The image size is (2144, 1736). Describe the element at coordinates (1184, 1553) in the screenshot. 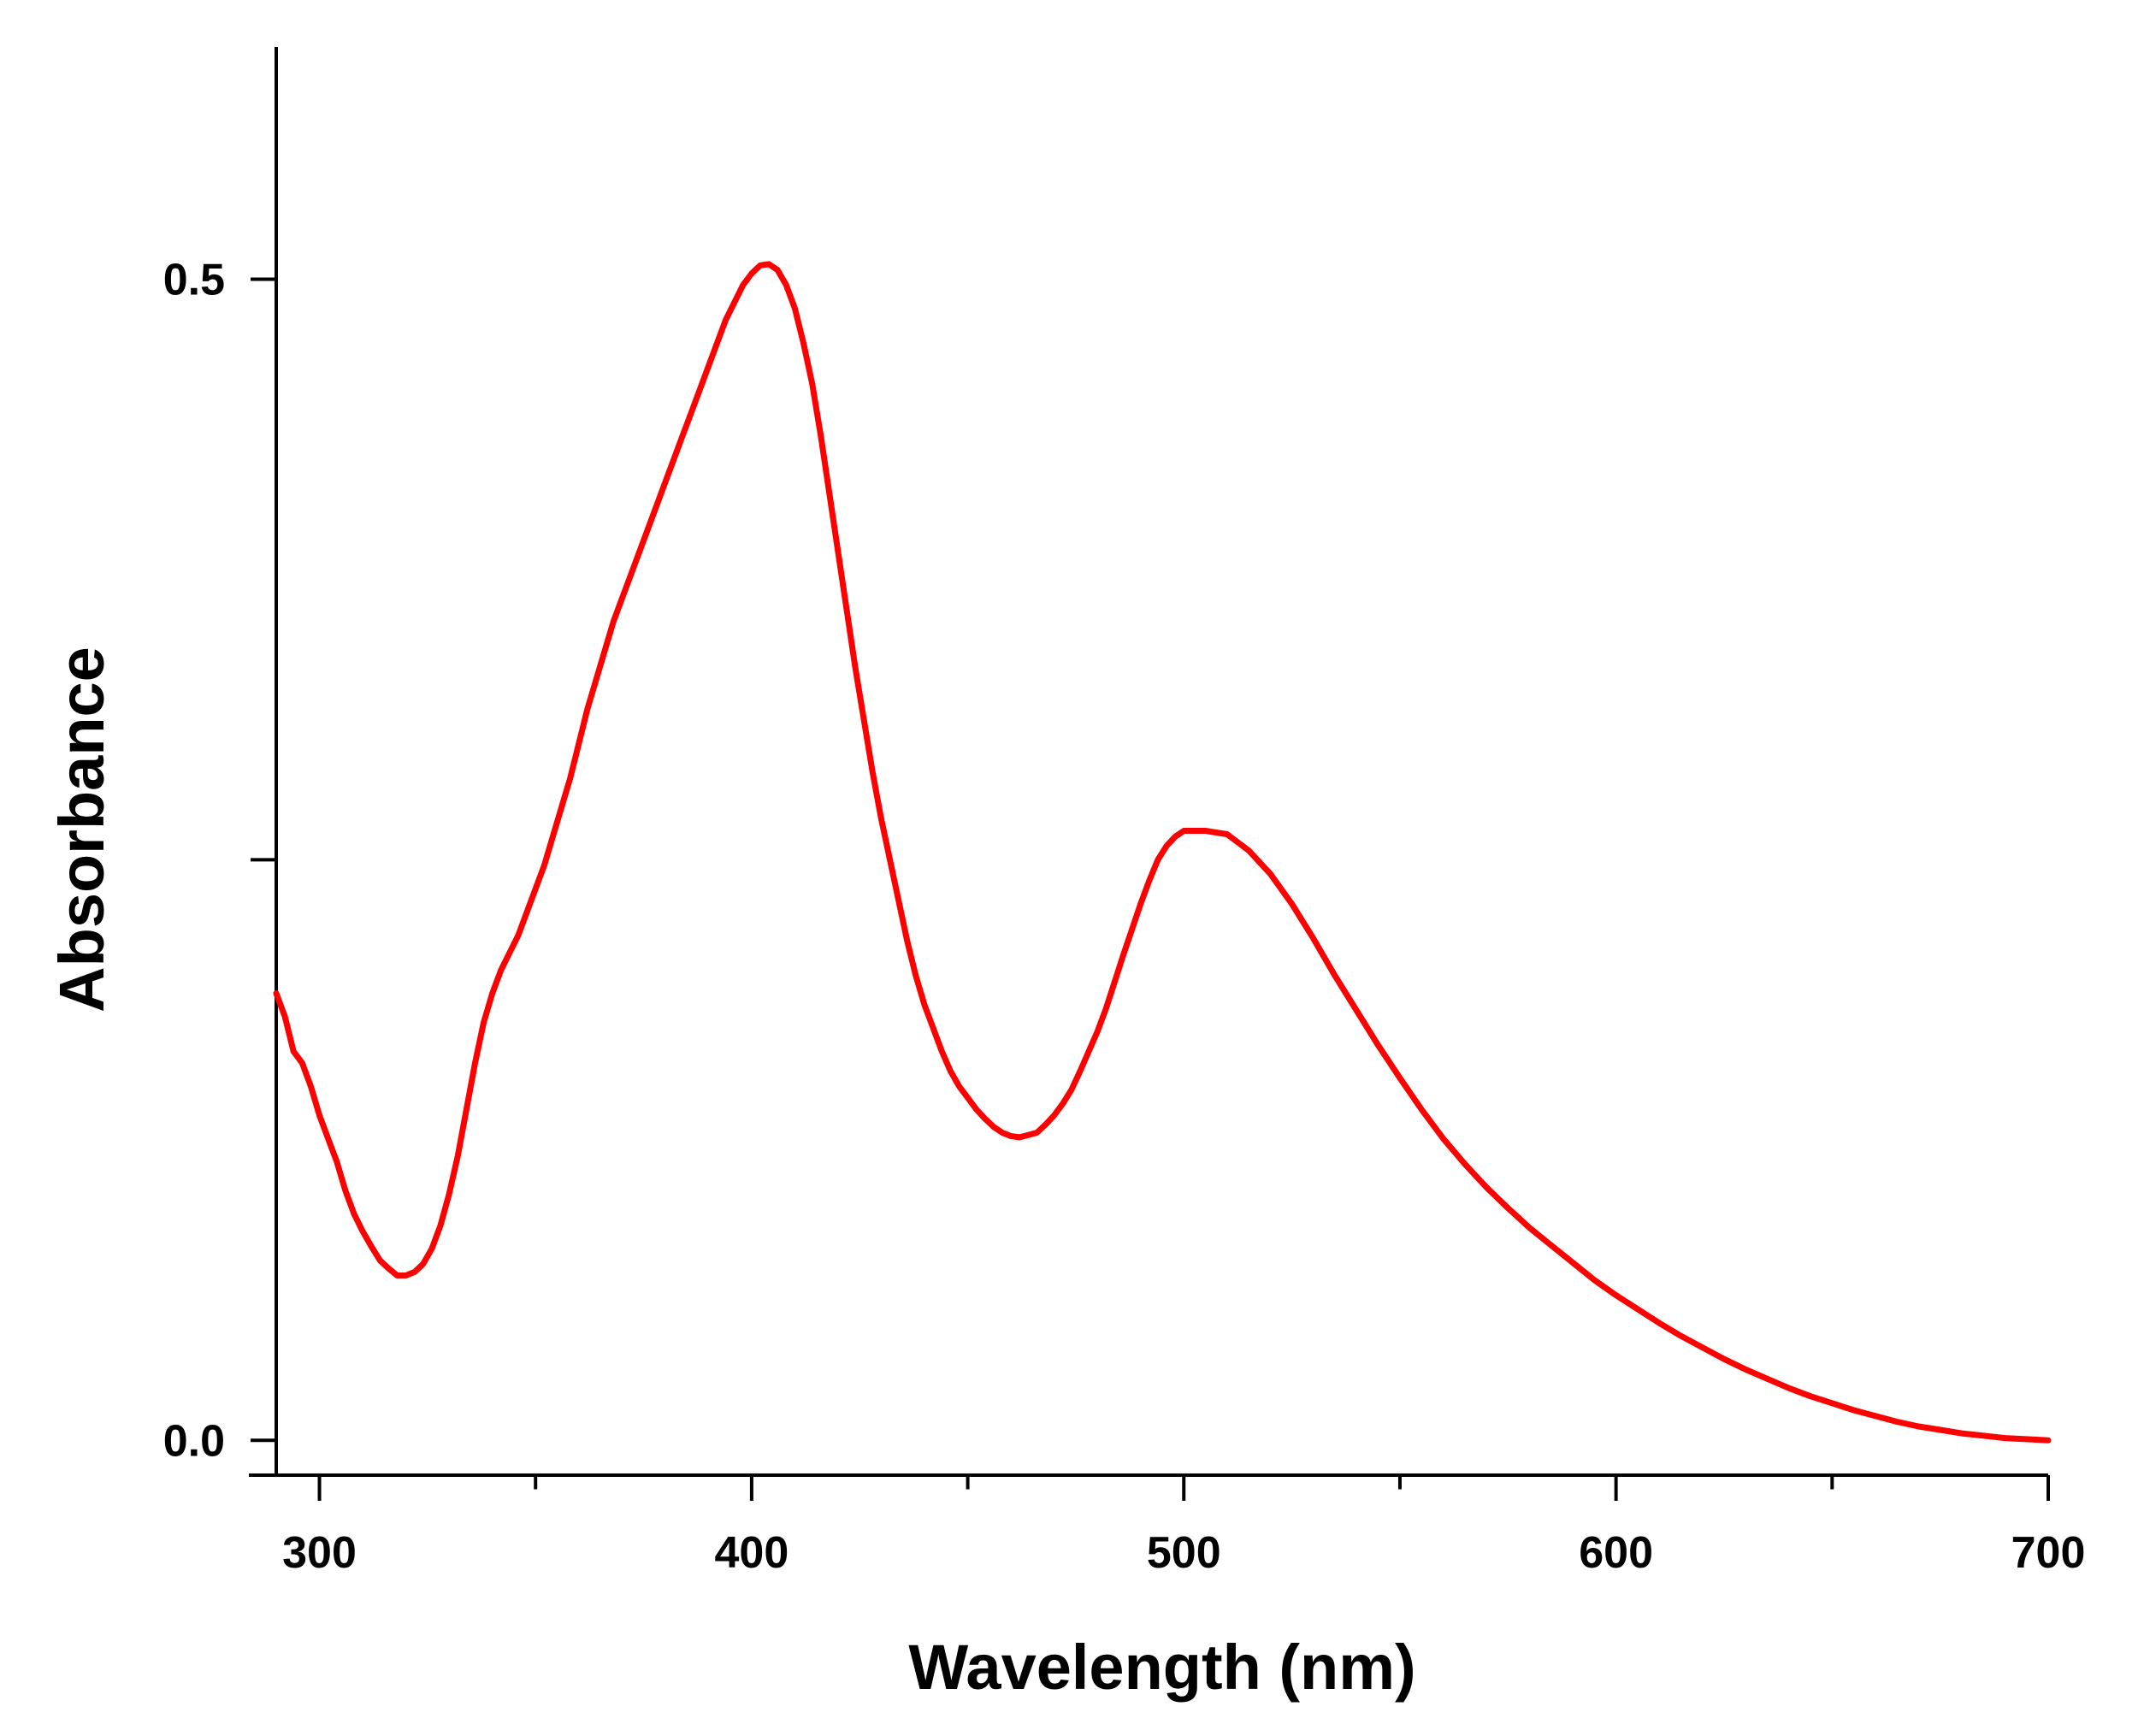

I see `x-tick-label-500: 500` at that location.